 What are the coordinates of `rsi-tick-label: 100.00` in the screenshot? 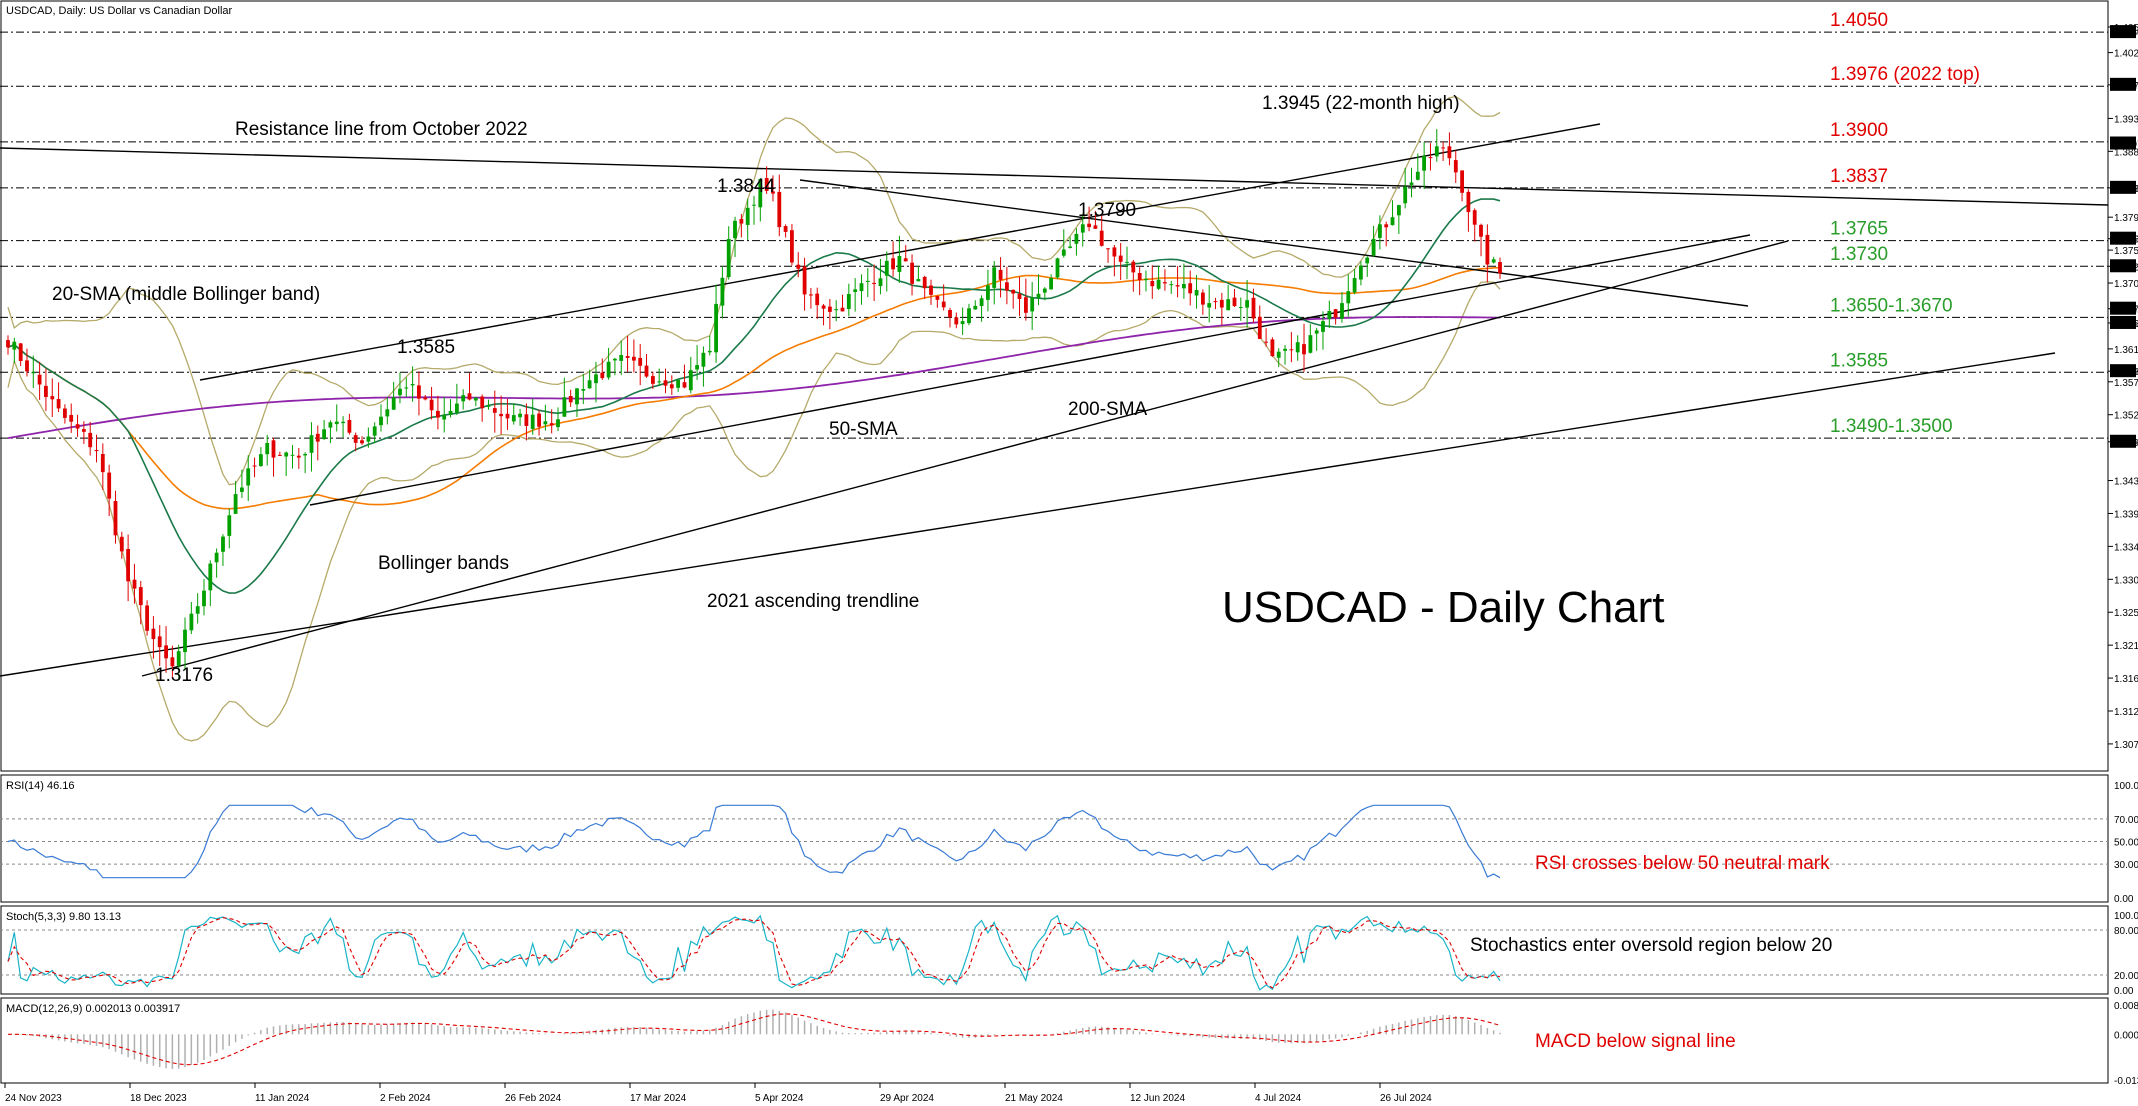 It's located at (2126, 786).